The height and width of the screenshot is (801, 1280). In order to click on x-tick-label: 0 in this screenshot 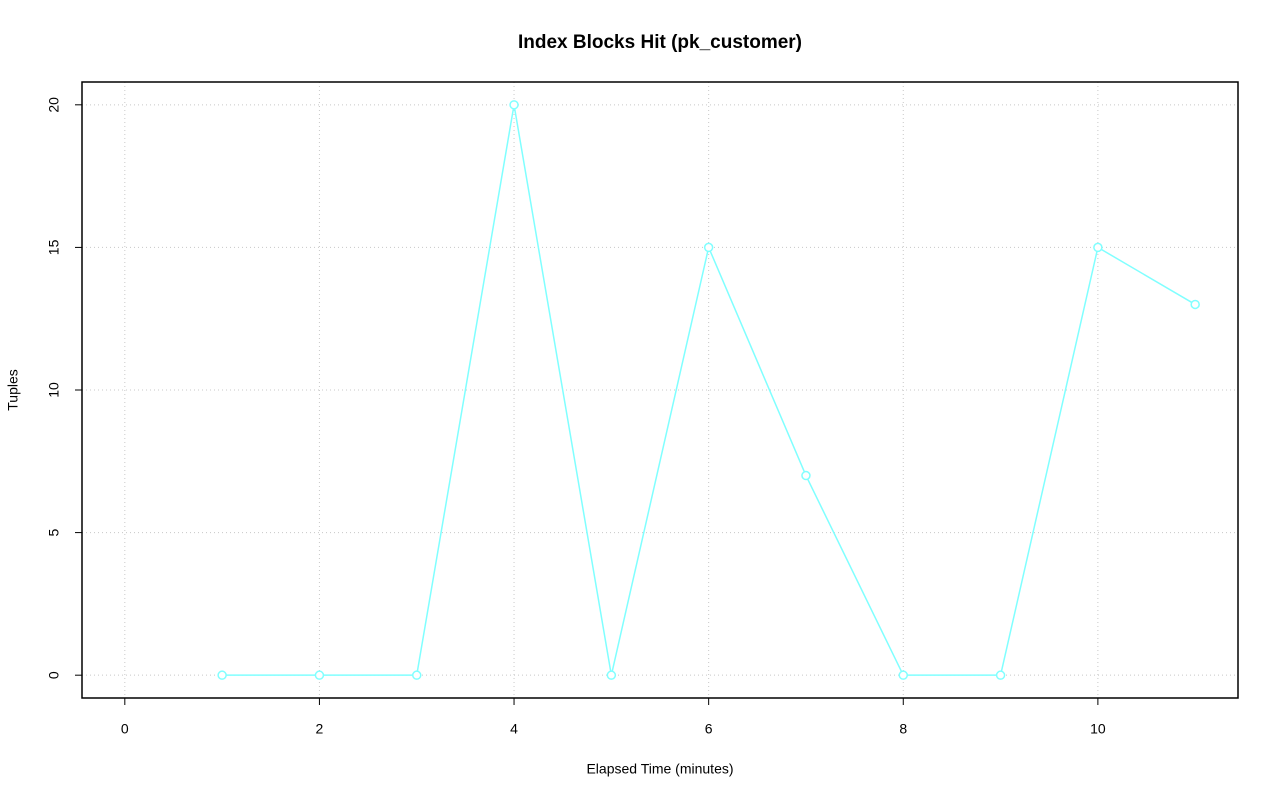, I will do `click(125, 729)`.